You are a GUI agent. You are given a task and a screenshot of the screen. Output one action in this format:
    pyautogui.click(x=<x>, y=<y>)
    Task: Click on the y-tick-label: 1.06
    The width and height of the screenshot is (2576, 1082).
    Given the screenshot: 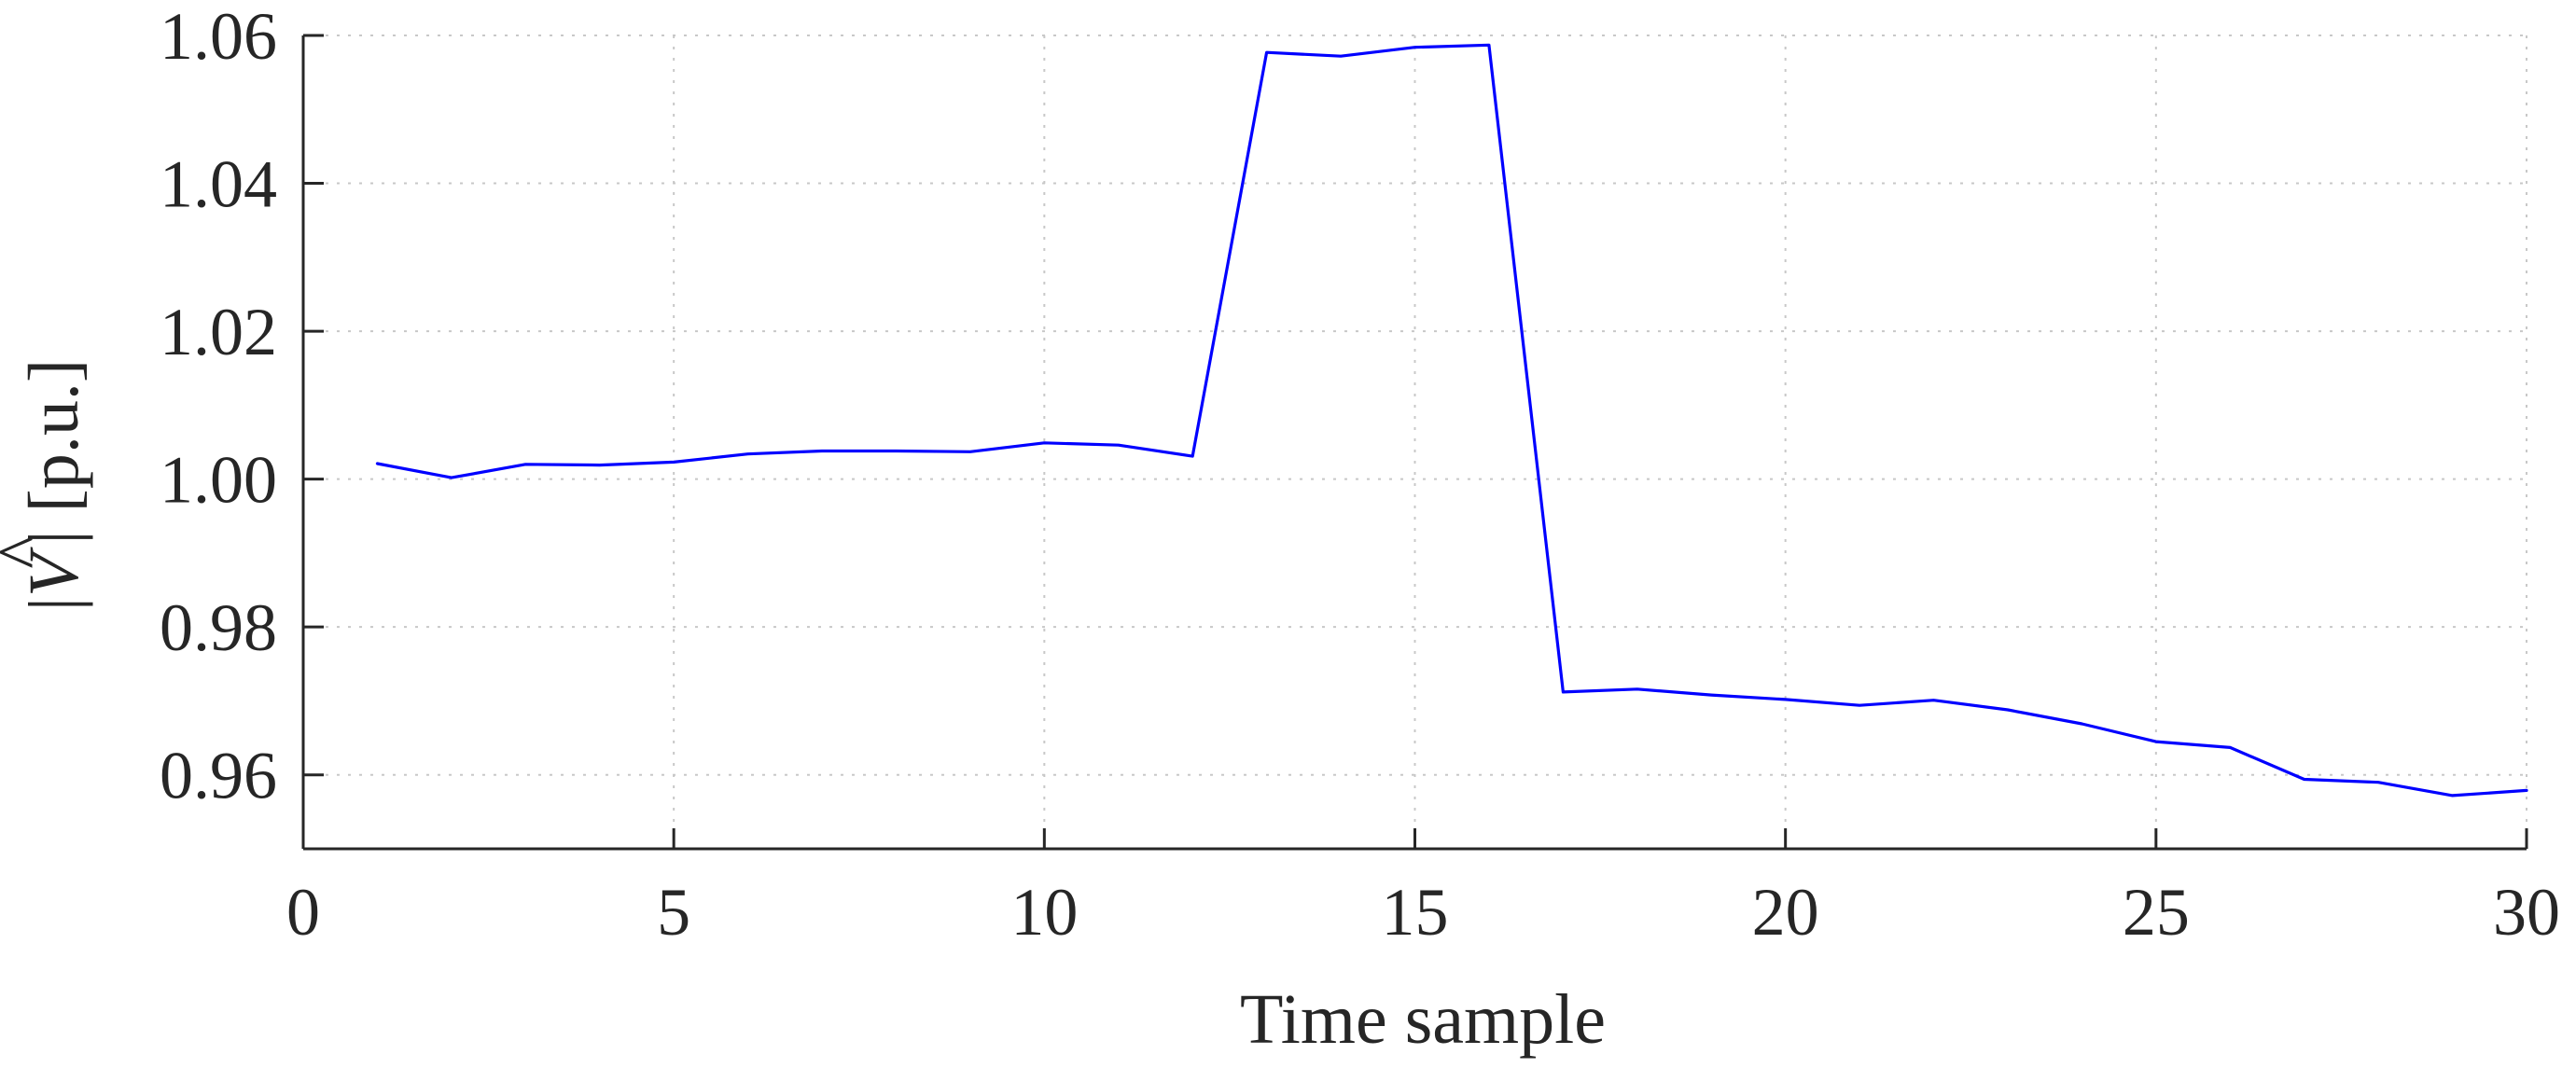 What is the action you would take?
    pyautogui.click(x=218, y=37)
    